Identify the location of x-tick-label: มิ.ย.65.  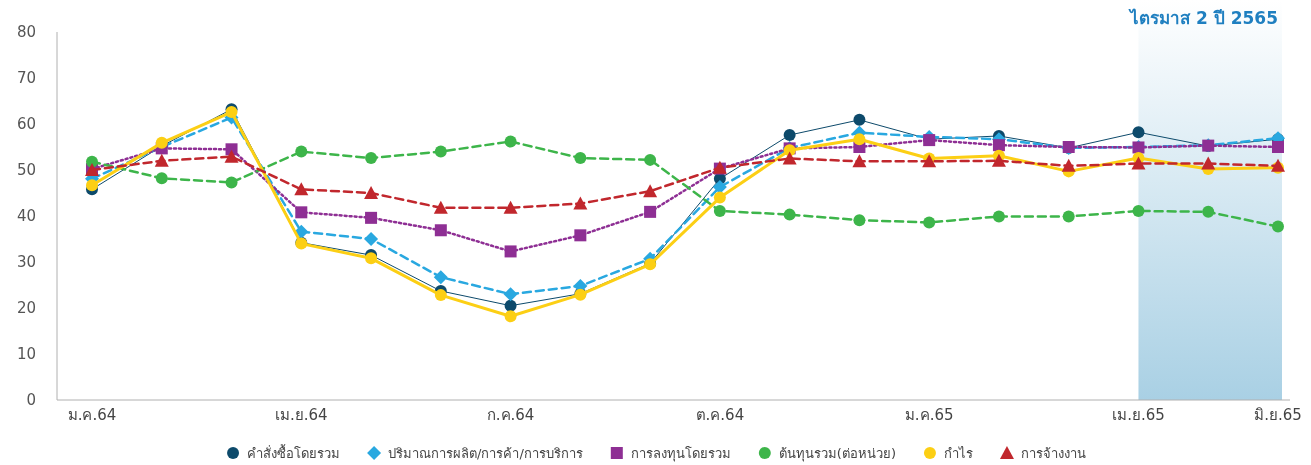
(1278, 415).